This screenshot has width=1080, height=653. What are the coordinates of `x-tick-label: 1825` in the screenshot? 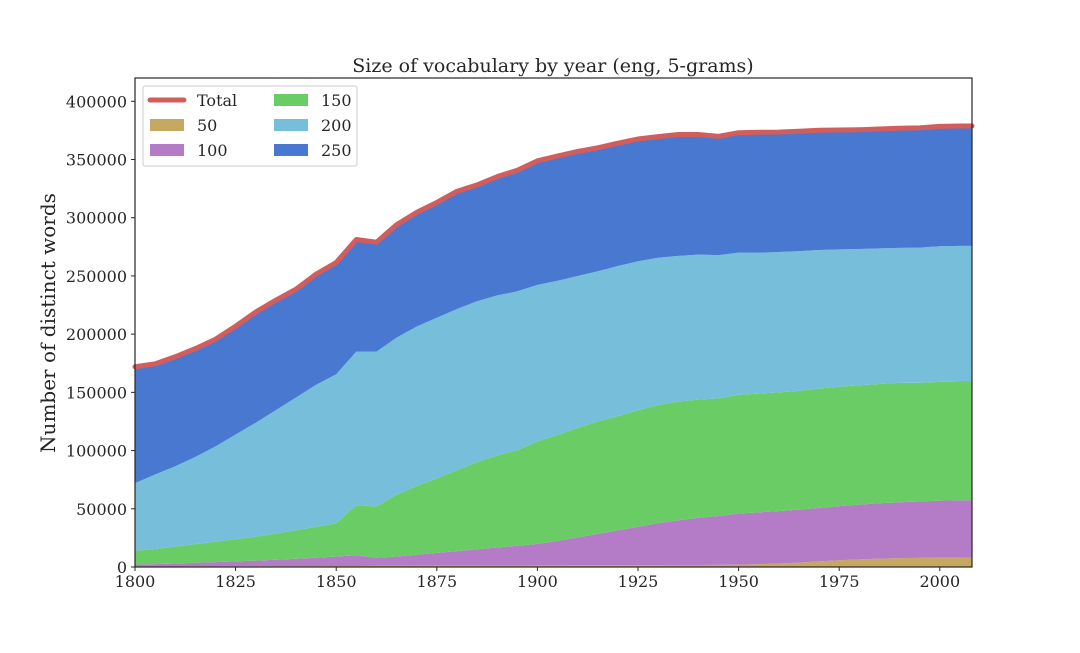 It's located at (235, 581).